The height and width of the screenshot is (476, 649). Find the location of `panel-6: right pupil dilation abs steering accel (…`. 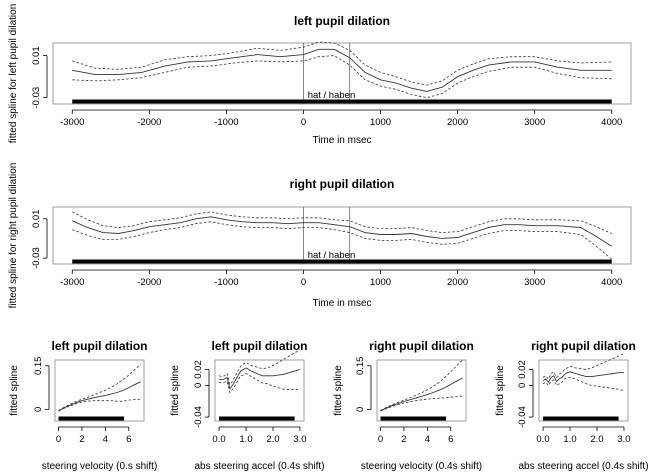

panel-6: right pupil dilation abs steering accel (… is located at coordinates (572, 405).